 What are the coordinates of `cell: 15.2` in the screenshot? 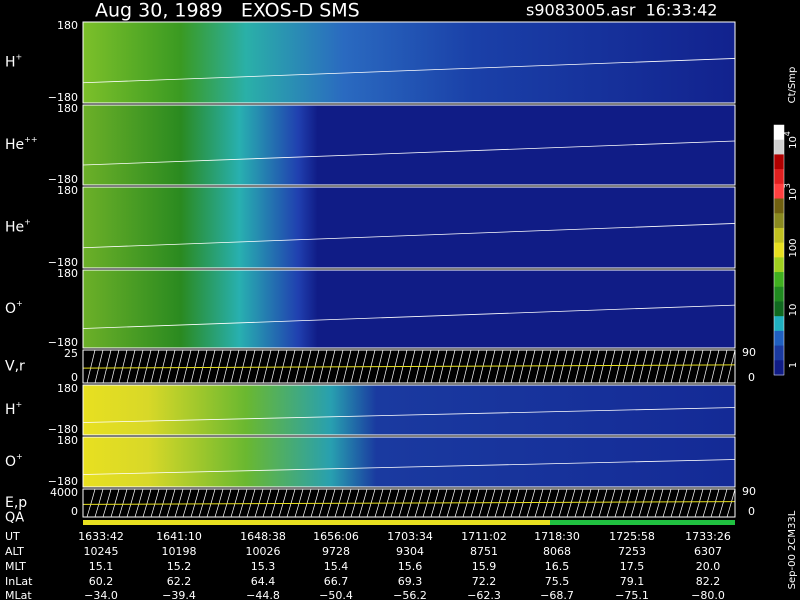 It's located at (179, 566).